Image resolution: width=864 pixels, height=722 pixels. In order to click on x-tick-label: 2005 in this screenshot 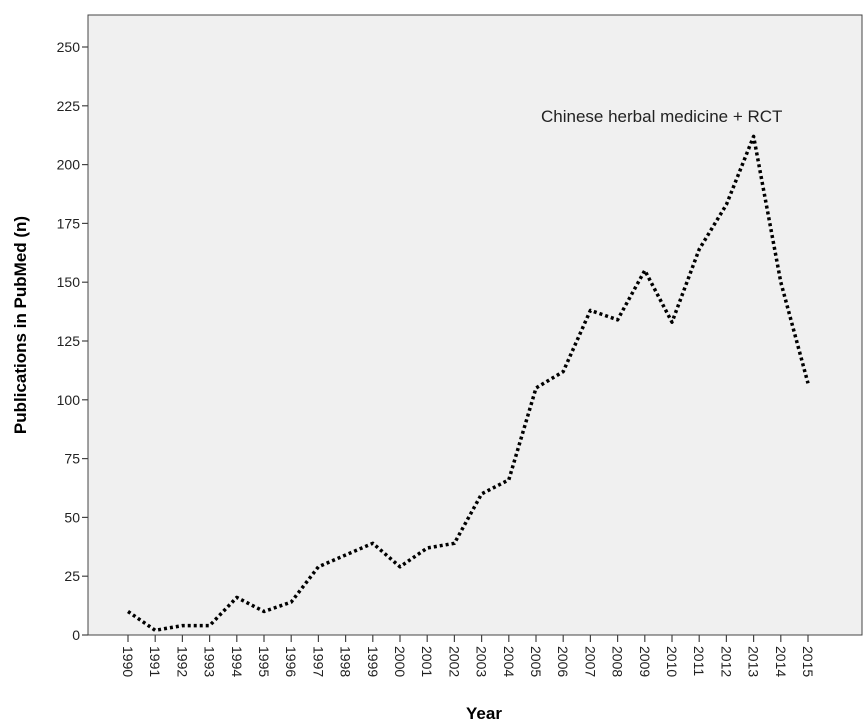, I will do `click(536, 661)`.